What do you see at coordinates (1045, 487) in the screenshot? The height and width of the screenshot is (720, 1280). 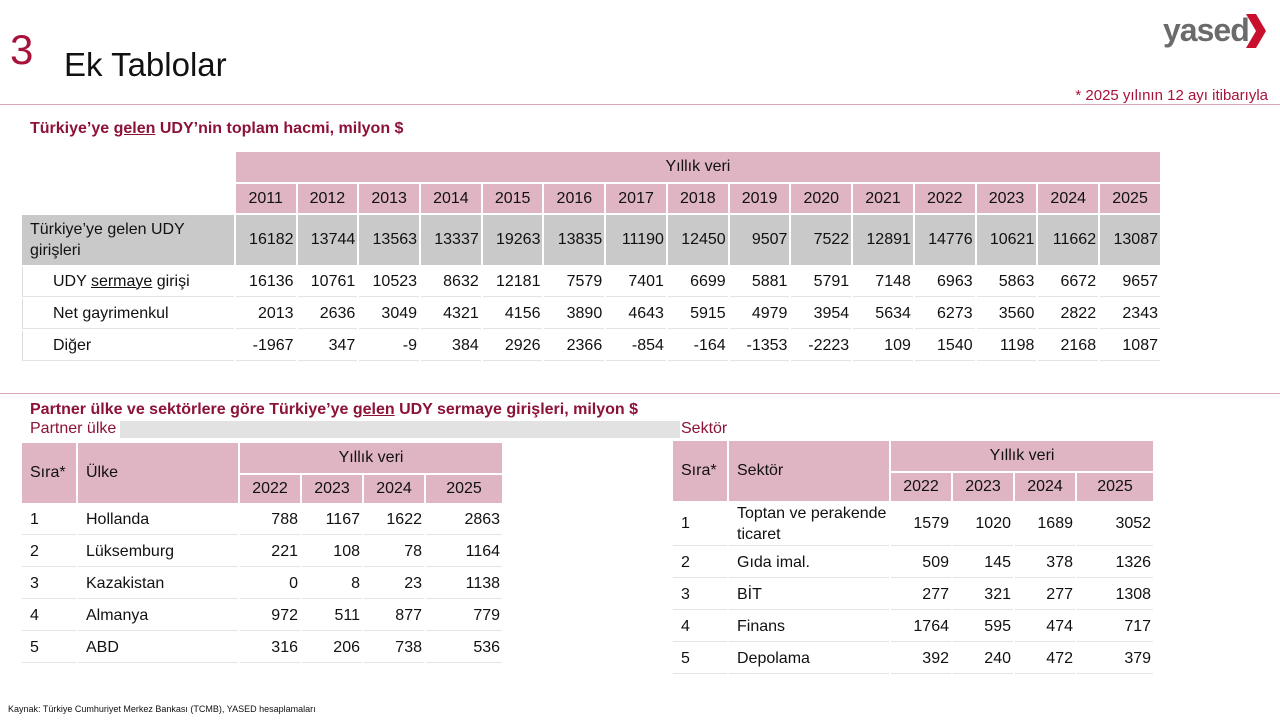 I see `year-header: 2024` at bounding box center [1045, 487].